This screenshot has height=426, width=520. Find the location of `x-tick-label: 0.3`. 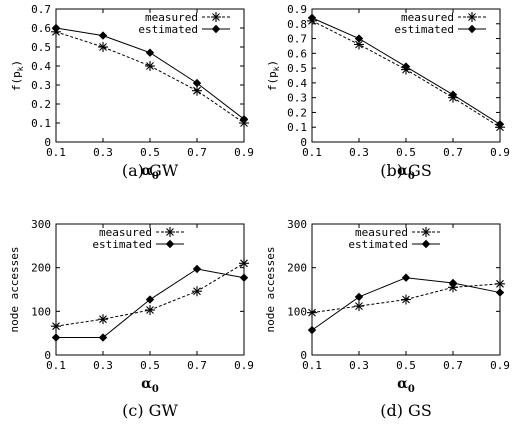

x-tick-label: 0.3 is located at coordinates (103, 365).